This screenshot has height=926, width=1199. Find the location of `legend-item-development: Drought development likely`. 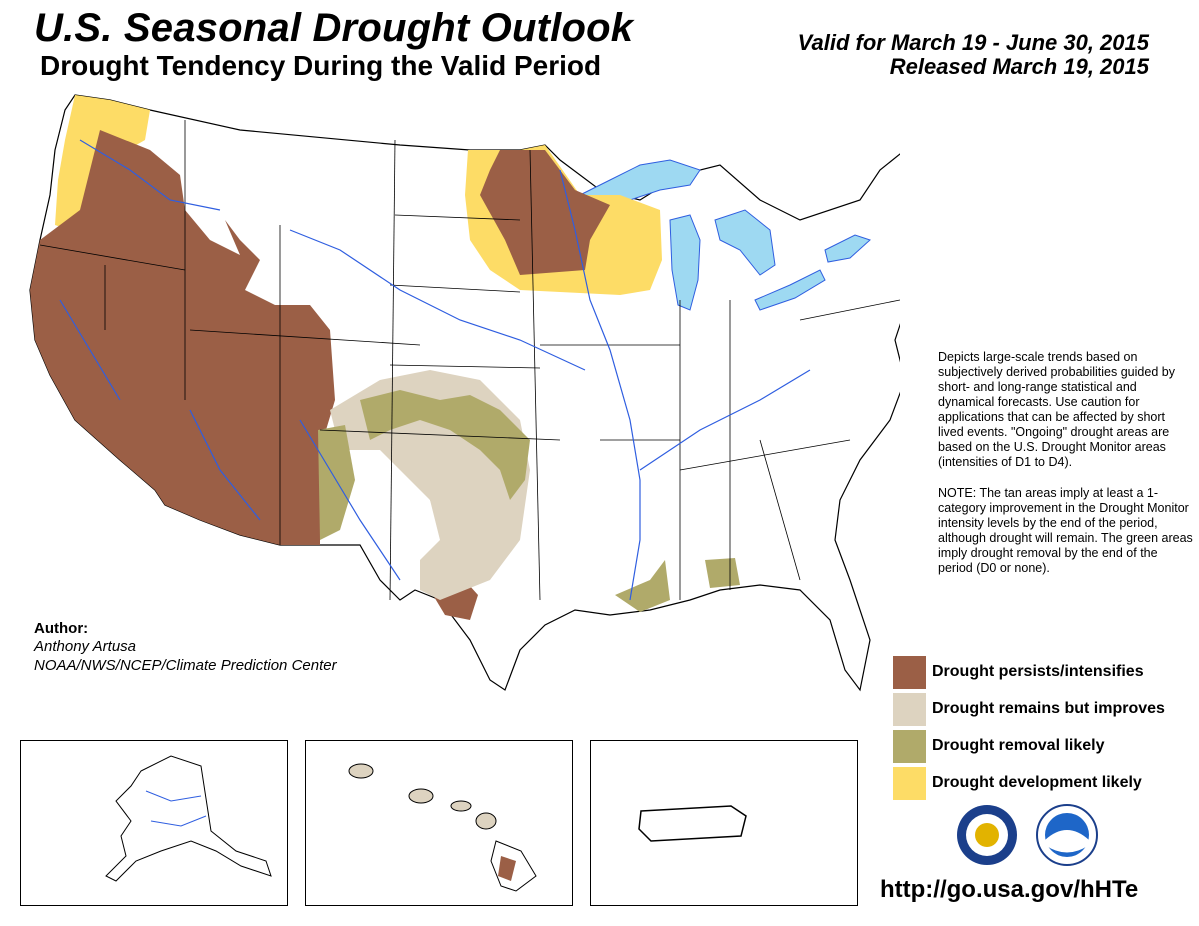

legend-item-development: Drought development likely is located at coordinates (1046, 783).